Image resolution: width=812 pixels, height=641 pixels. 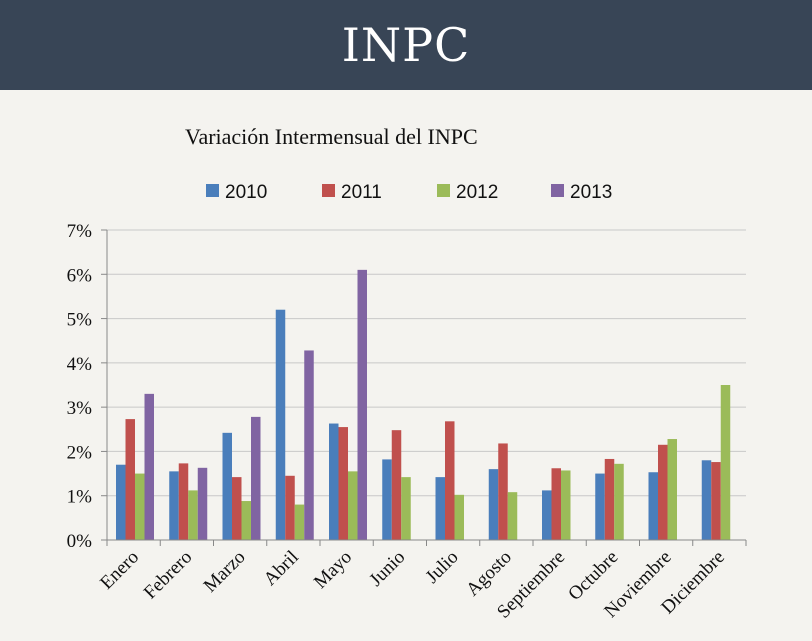 What do you see at coordinates (716, 501) in the screenshot?
I see `bar-2011-diciembre` at bounding box center [716, 501].